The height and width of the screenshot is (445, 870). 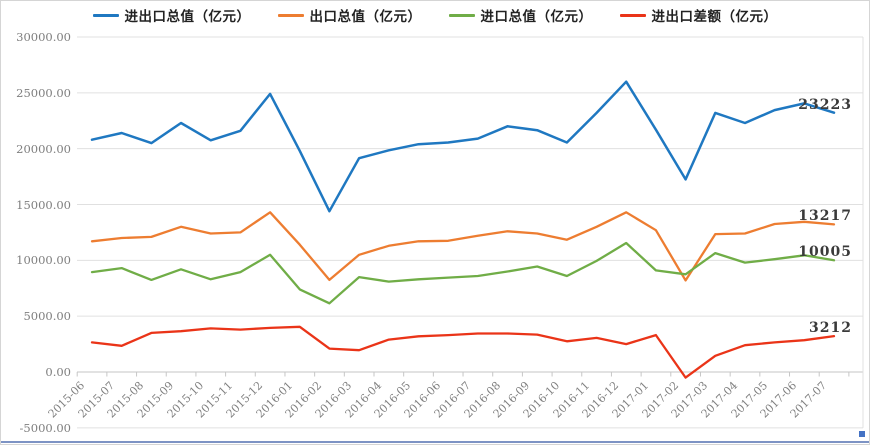 I want to click on series-line-import, so click(x=463, y=273).